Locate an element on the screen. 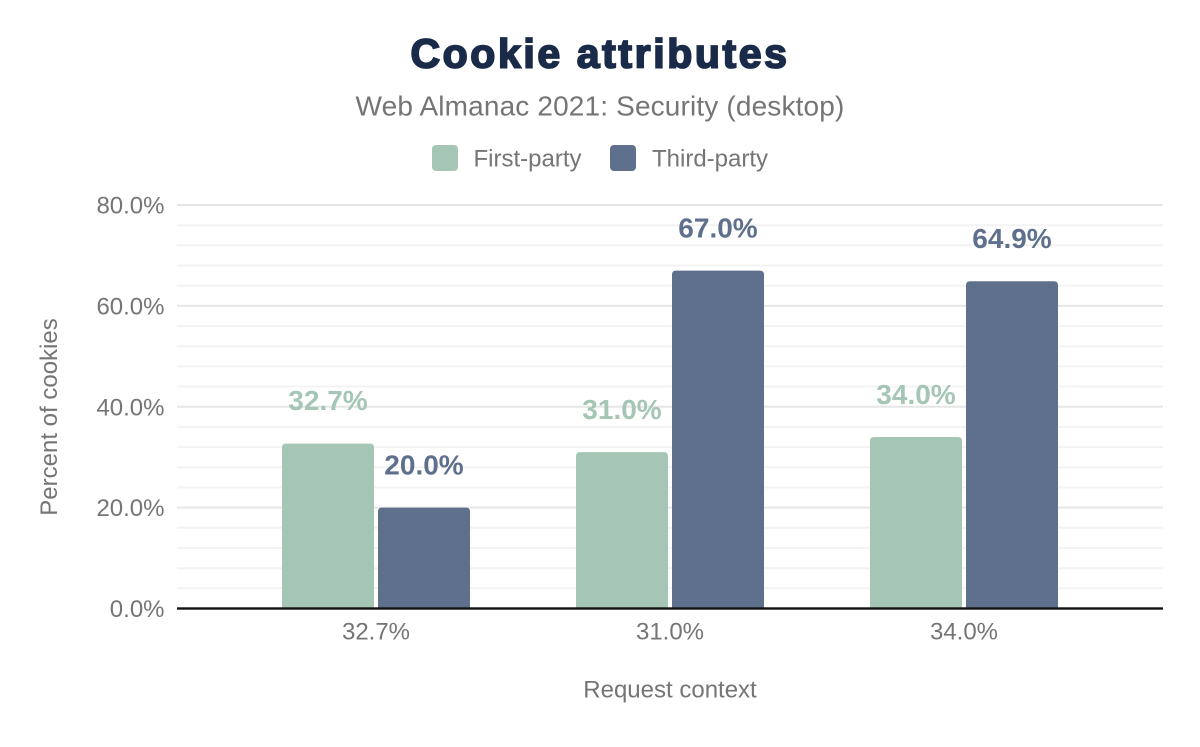  svg-text: Cookie attributes is located at coordinates (599, 54).